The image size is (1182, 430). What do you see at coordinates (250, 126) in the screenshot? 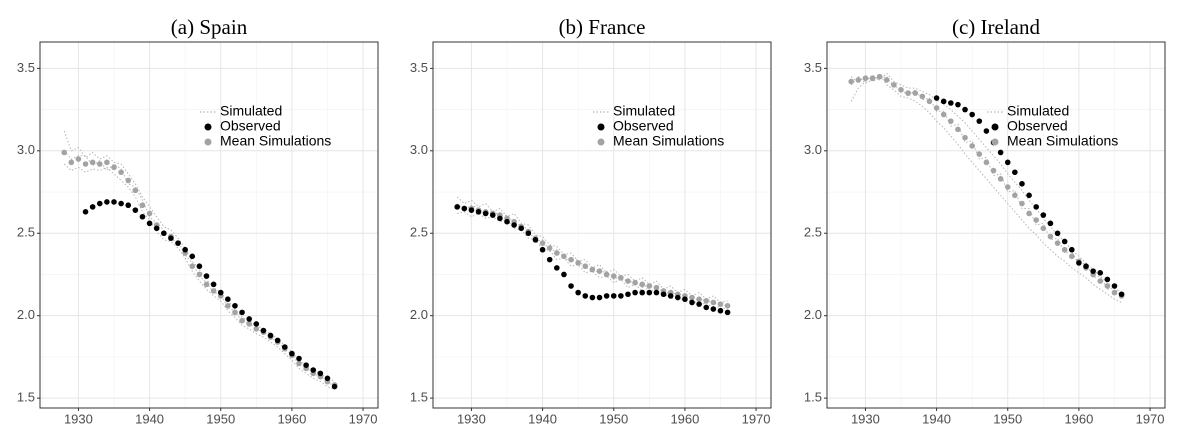
I see `legend-label: Observed` at bounding box center [250, 126].